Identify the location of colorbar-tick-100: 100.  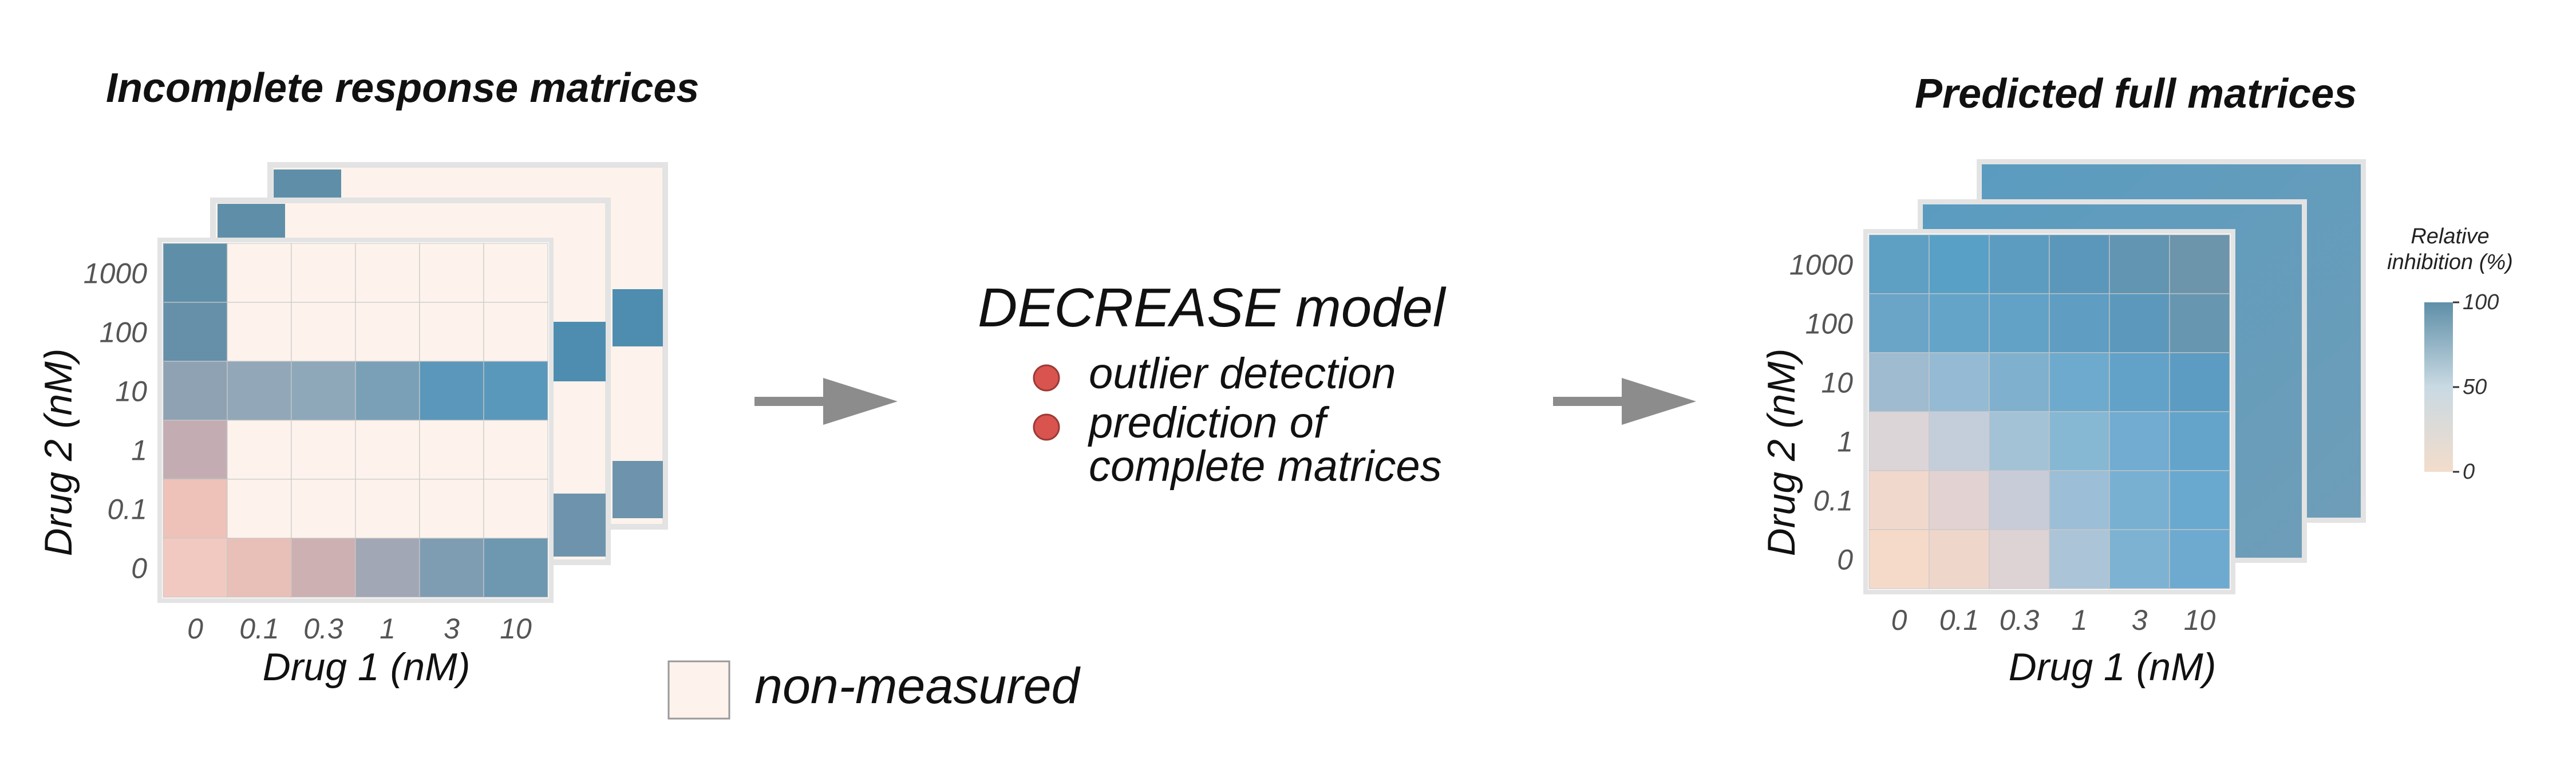
(2481, 302).